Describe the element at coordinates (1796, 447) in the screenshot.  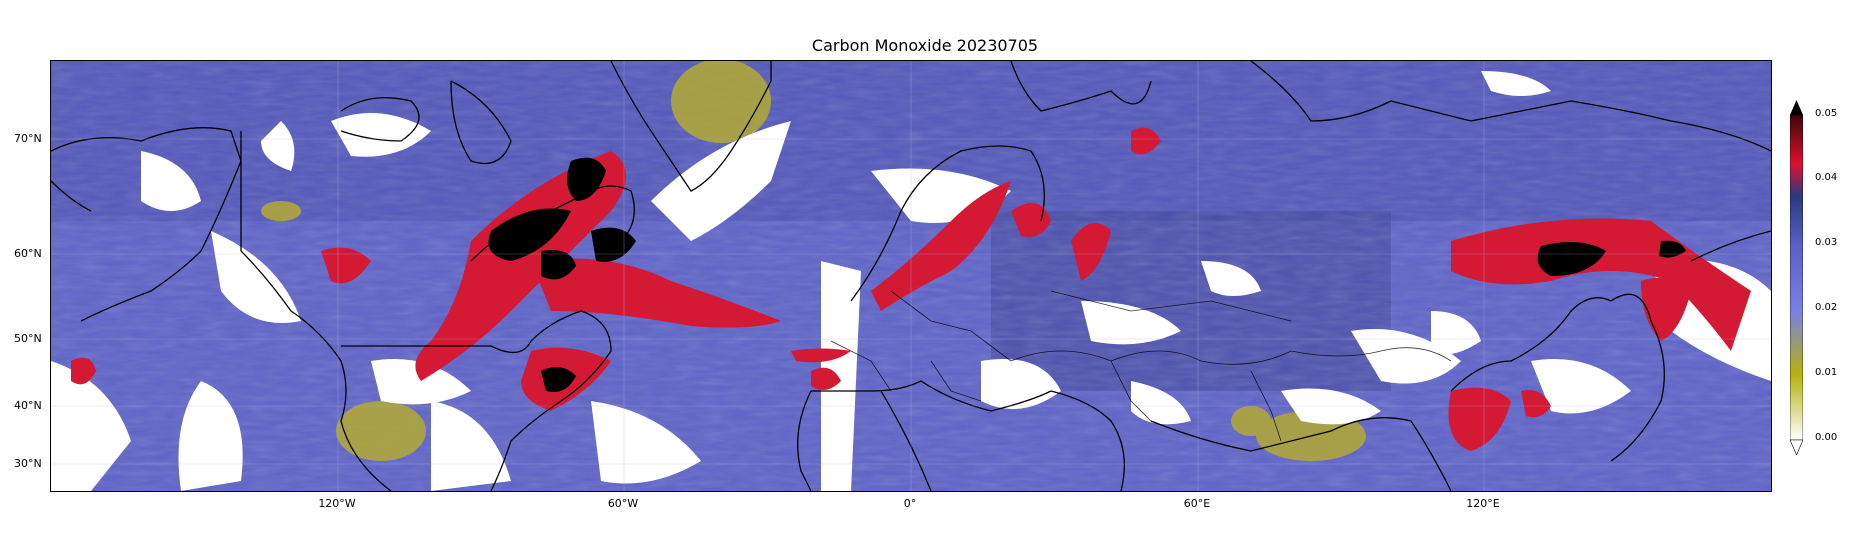
I see `colorbar-extend-min` at that location.